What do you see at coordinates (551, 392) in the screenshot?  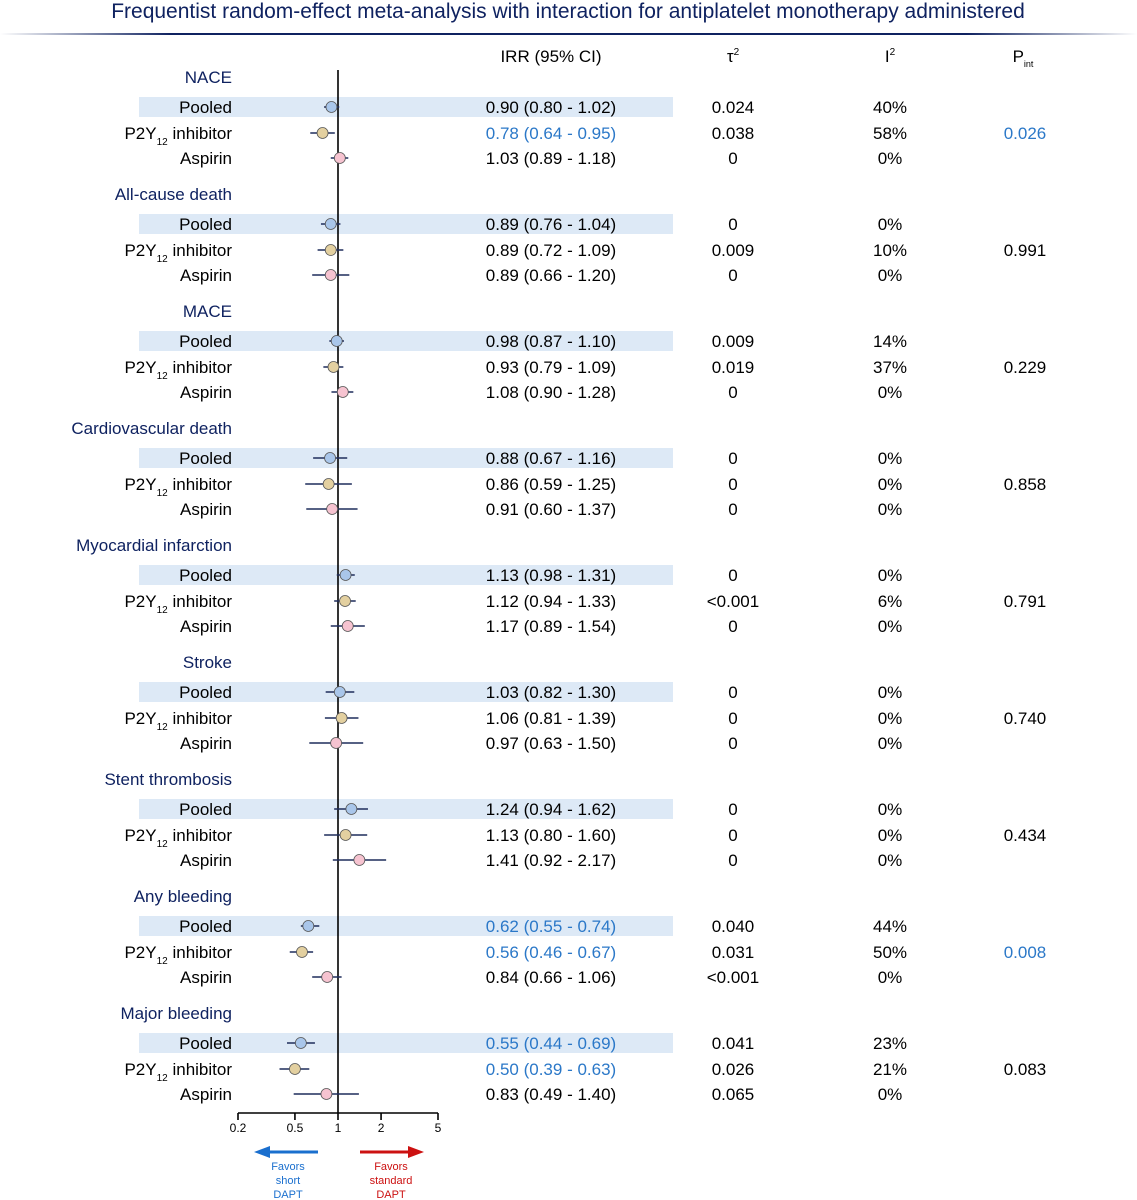 I see `irr-ci-value: 1.08 (0.90 - 1.28)` at bounding box center [551, 392].